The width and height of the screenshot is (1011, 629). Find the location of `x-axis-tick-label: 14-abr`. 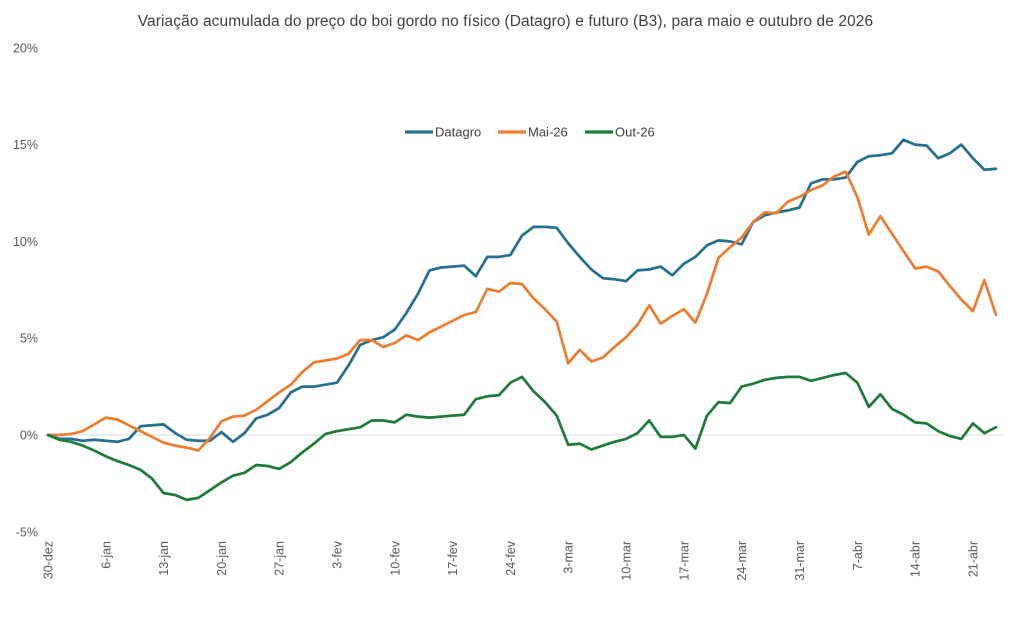

x-axis-tick-label: 14-abr is located at coordinates (916, 559).